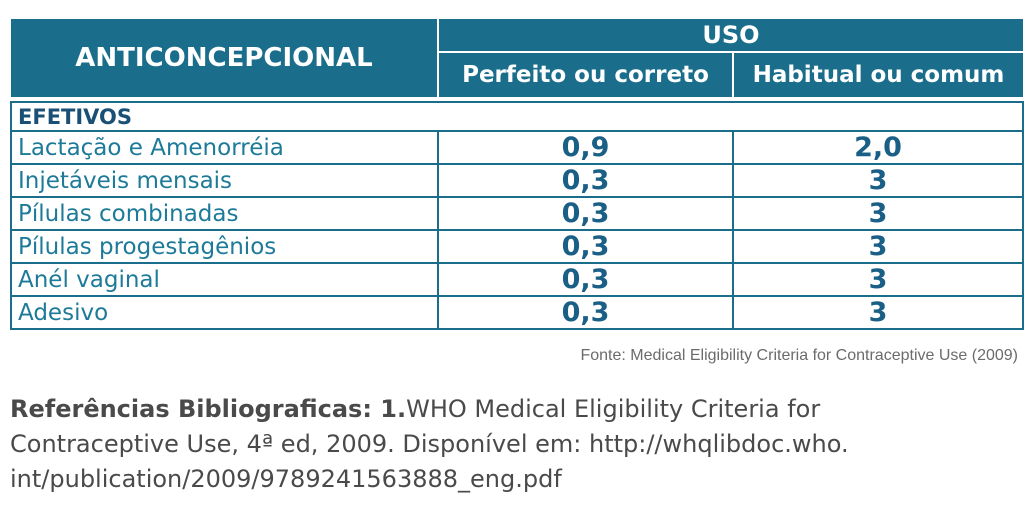  Describe the element at coordinates (878, 74) in the screenshot. I see `header-habitual: Habitual ou comum` at that location.